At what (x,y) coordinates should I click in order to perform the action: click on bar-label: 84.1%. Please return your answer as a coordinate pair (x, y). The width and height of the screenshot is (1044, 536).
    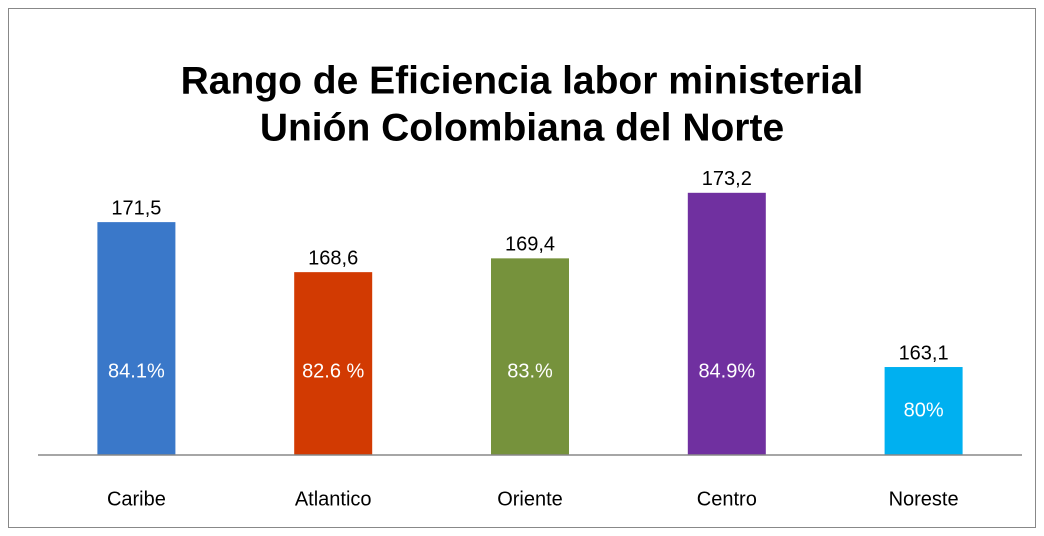
    Looking at the image, I should click on (136, 371).